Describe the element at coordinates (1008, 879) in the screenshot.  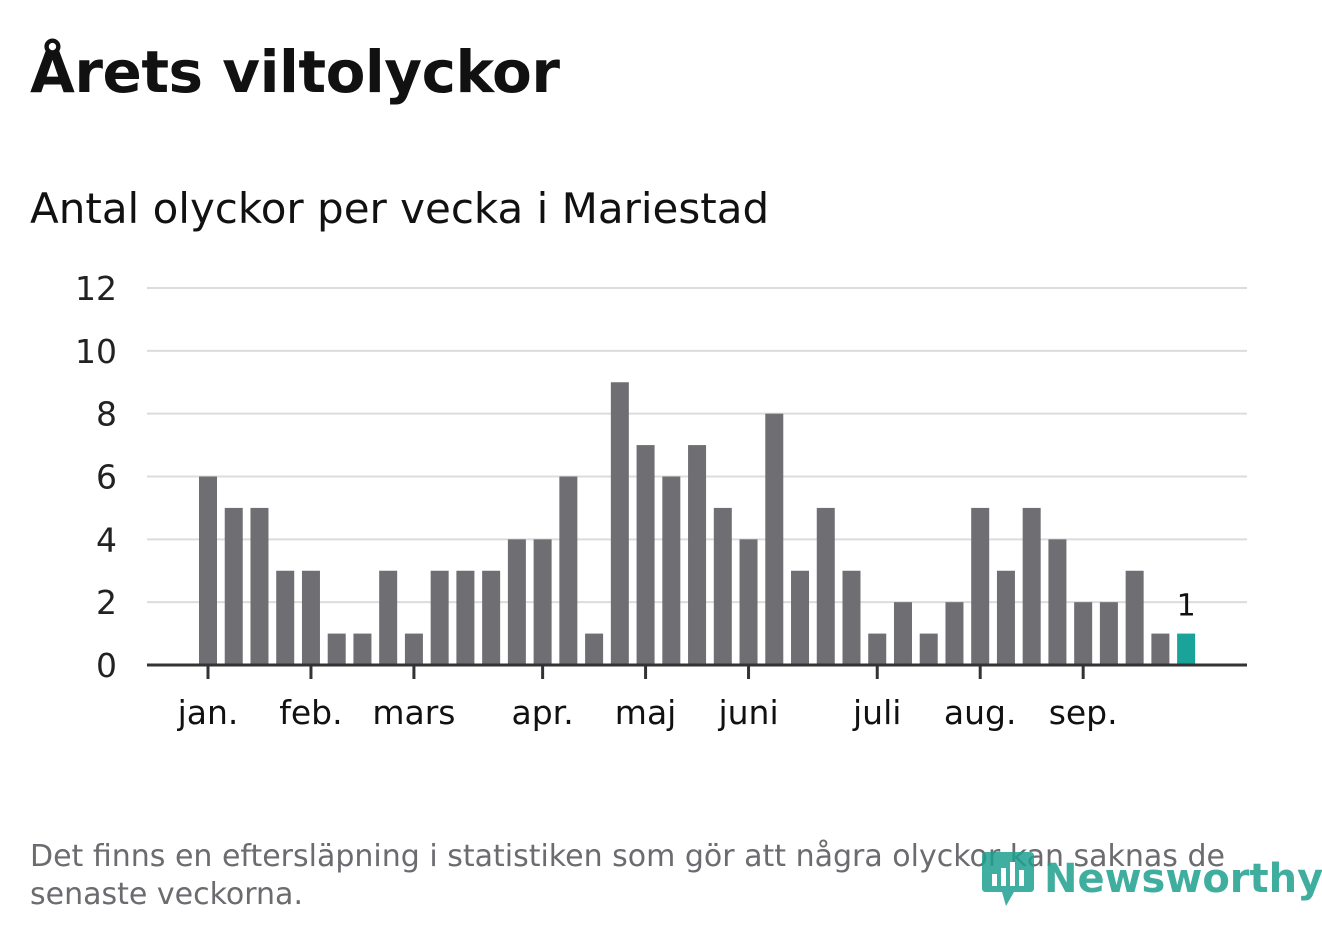
I see `newsworthy-logo-icon` at that location.